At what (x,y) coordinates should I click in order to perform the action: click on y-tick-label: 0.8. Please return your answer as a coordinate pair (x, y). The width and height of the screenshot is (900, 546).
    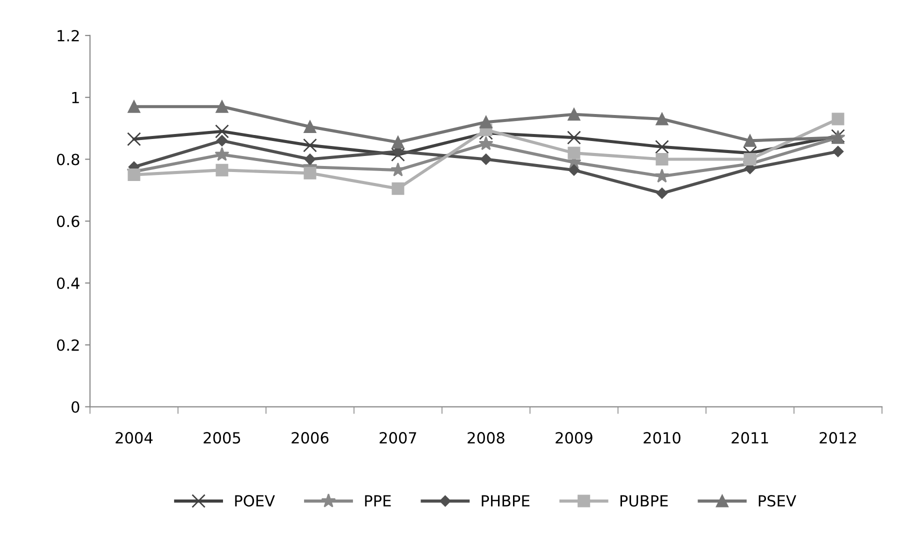
    Looking at the image, I should click on (68, 160).